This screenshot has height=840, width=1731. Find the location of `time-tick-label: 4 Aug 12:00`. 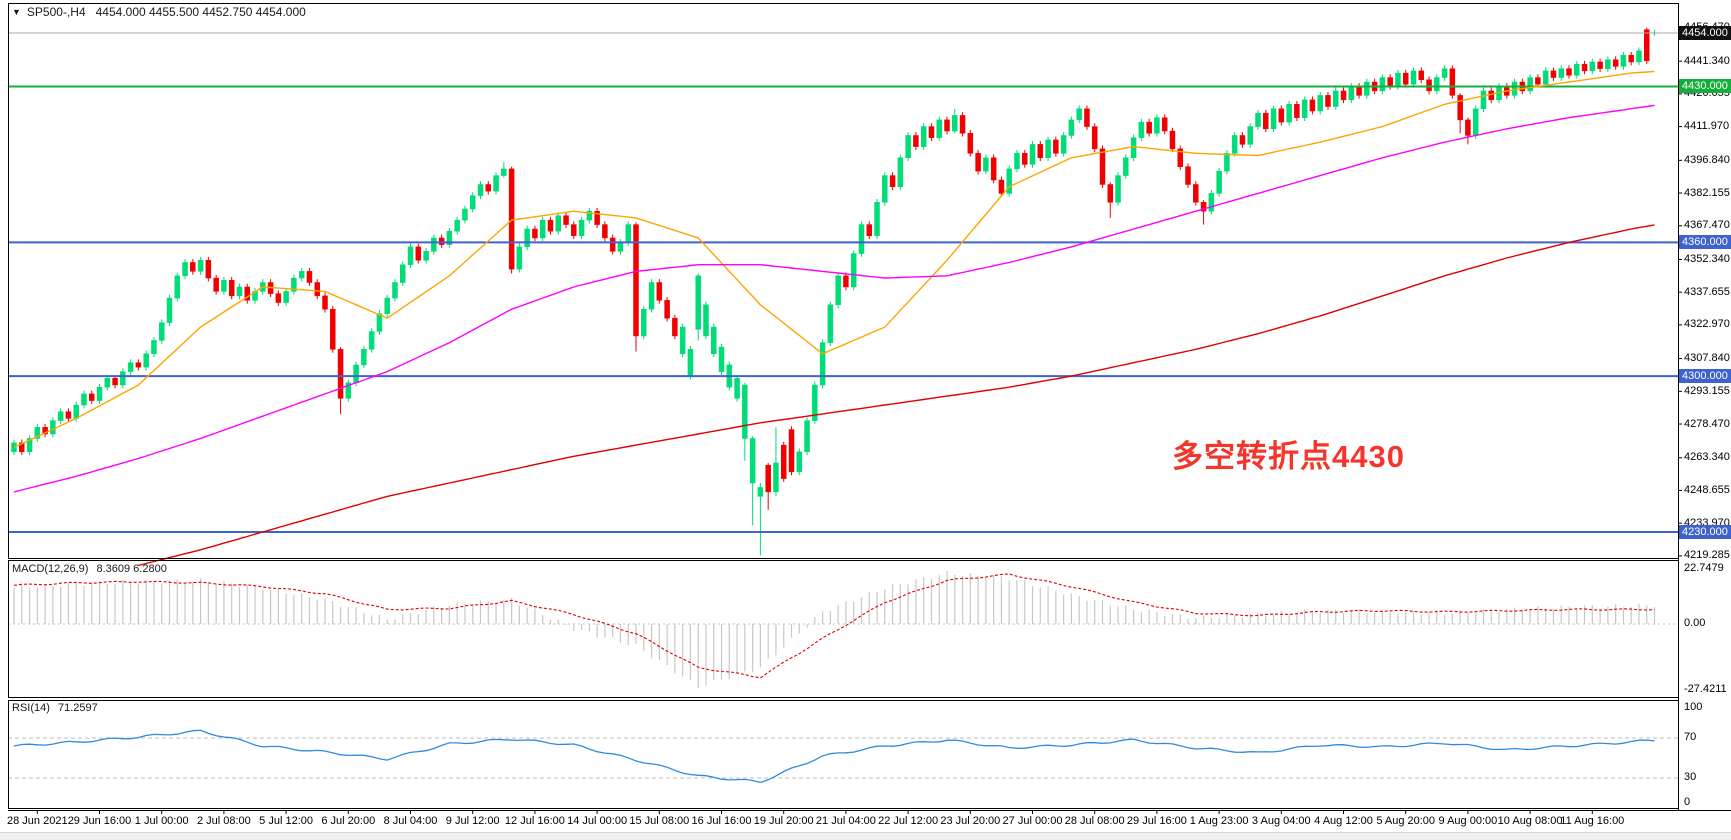

time-tick-label: 4 Aug 12:00 is located at coordinates (1343, 821).